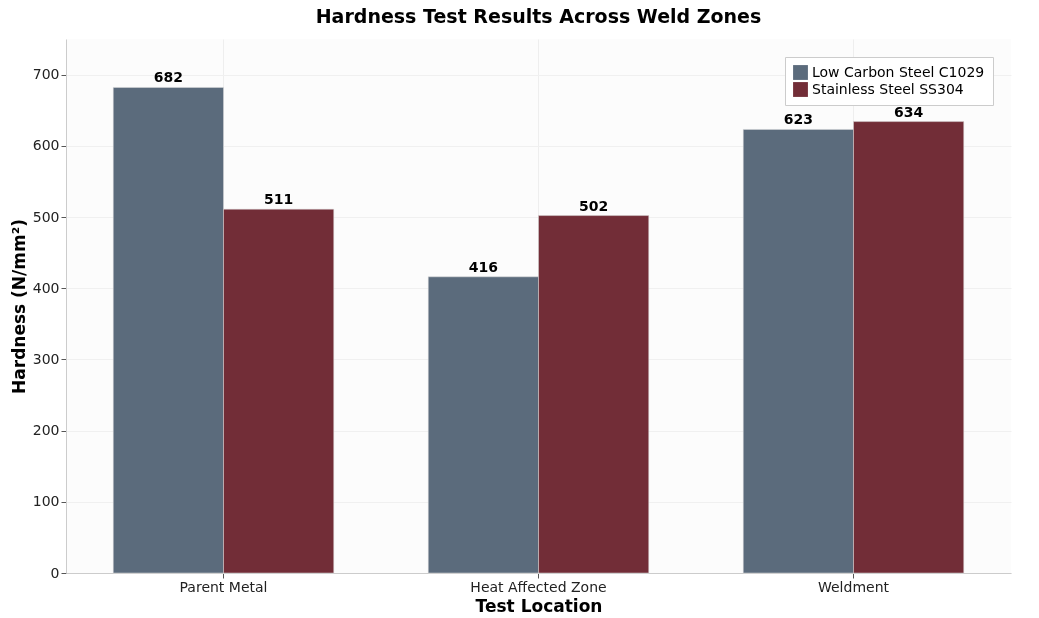 This screenshot has height=618, width=1039. What do you see at coordinates (798, 119) in the screenshot?
I see `data-label: 623` at bounding box center [798, 119].